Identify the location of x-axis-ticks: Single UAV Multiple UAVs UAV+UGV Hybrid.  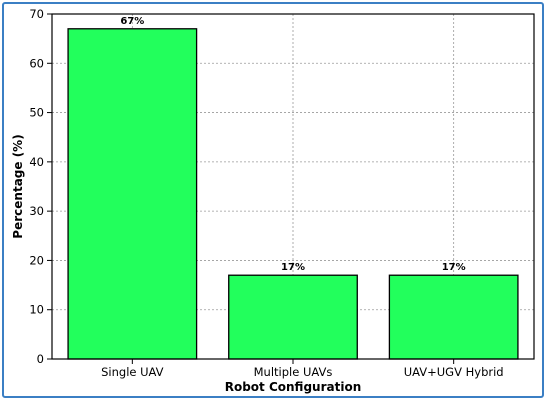
(302, 369).